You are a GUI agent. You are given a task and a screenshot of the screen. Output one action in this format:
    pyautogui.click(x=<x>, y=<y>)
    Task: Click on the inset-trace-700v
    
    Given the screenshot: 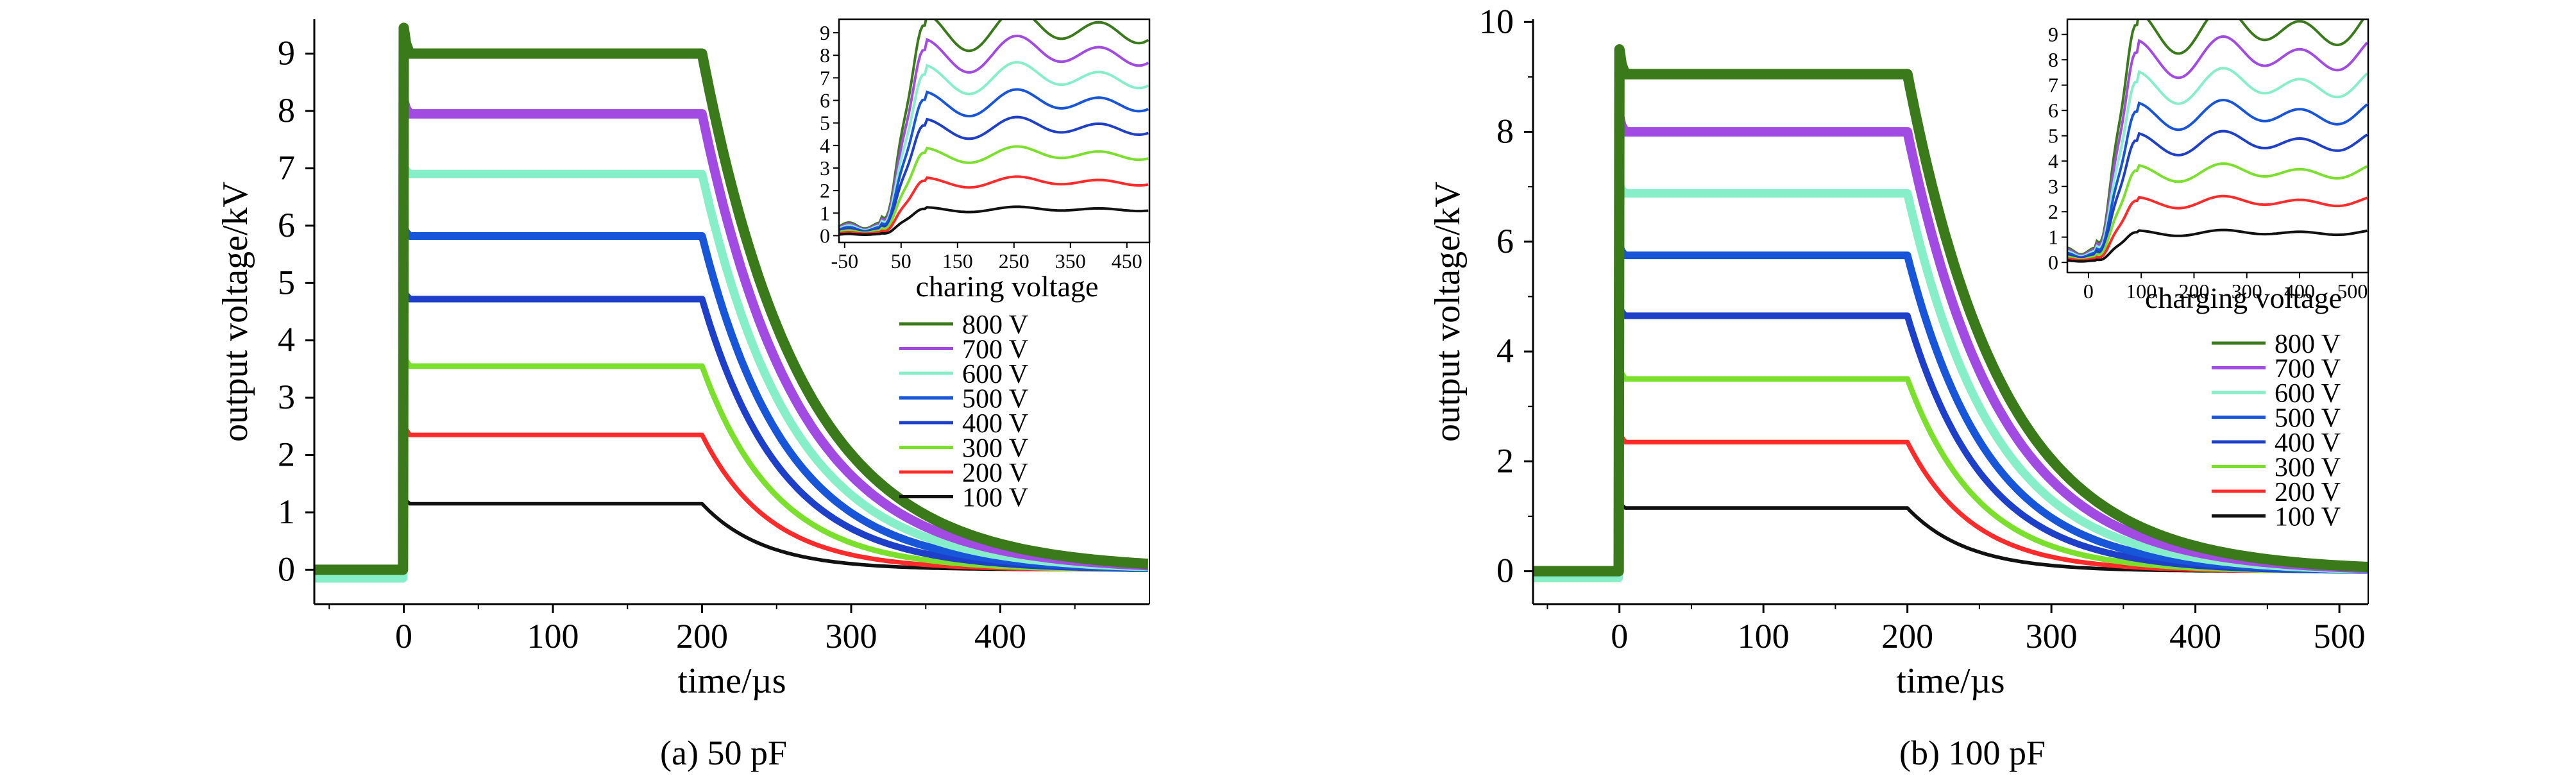 What is the action you would take?
    pyautogui.click(x=2217, y=146)
    